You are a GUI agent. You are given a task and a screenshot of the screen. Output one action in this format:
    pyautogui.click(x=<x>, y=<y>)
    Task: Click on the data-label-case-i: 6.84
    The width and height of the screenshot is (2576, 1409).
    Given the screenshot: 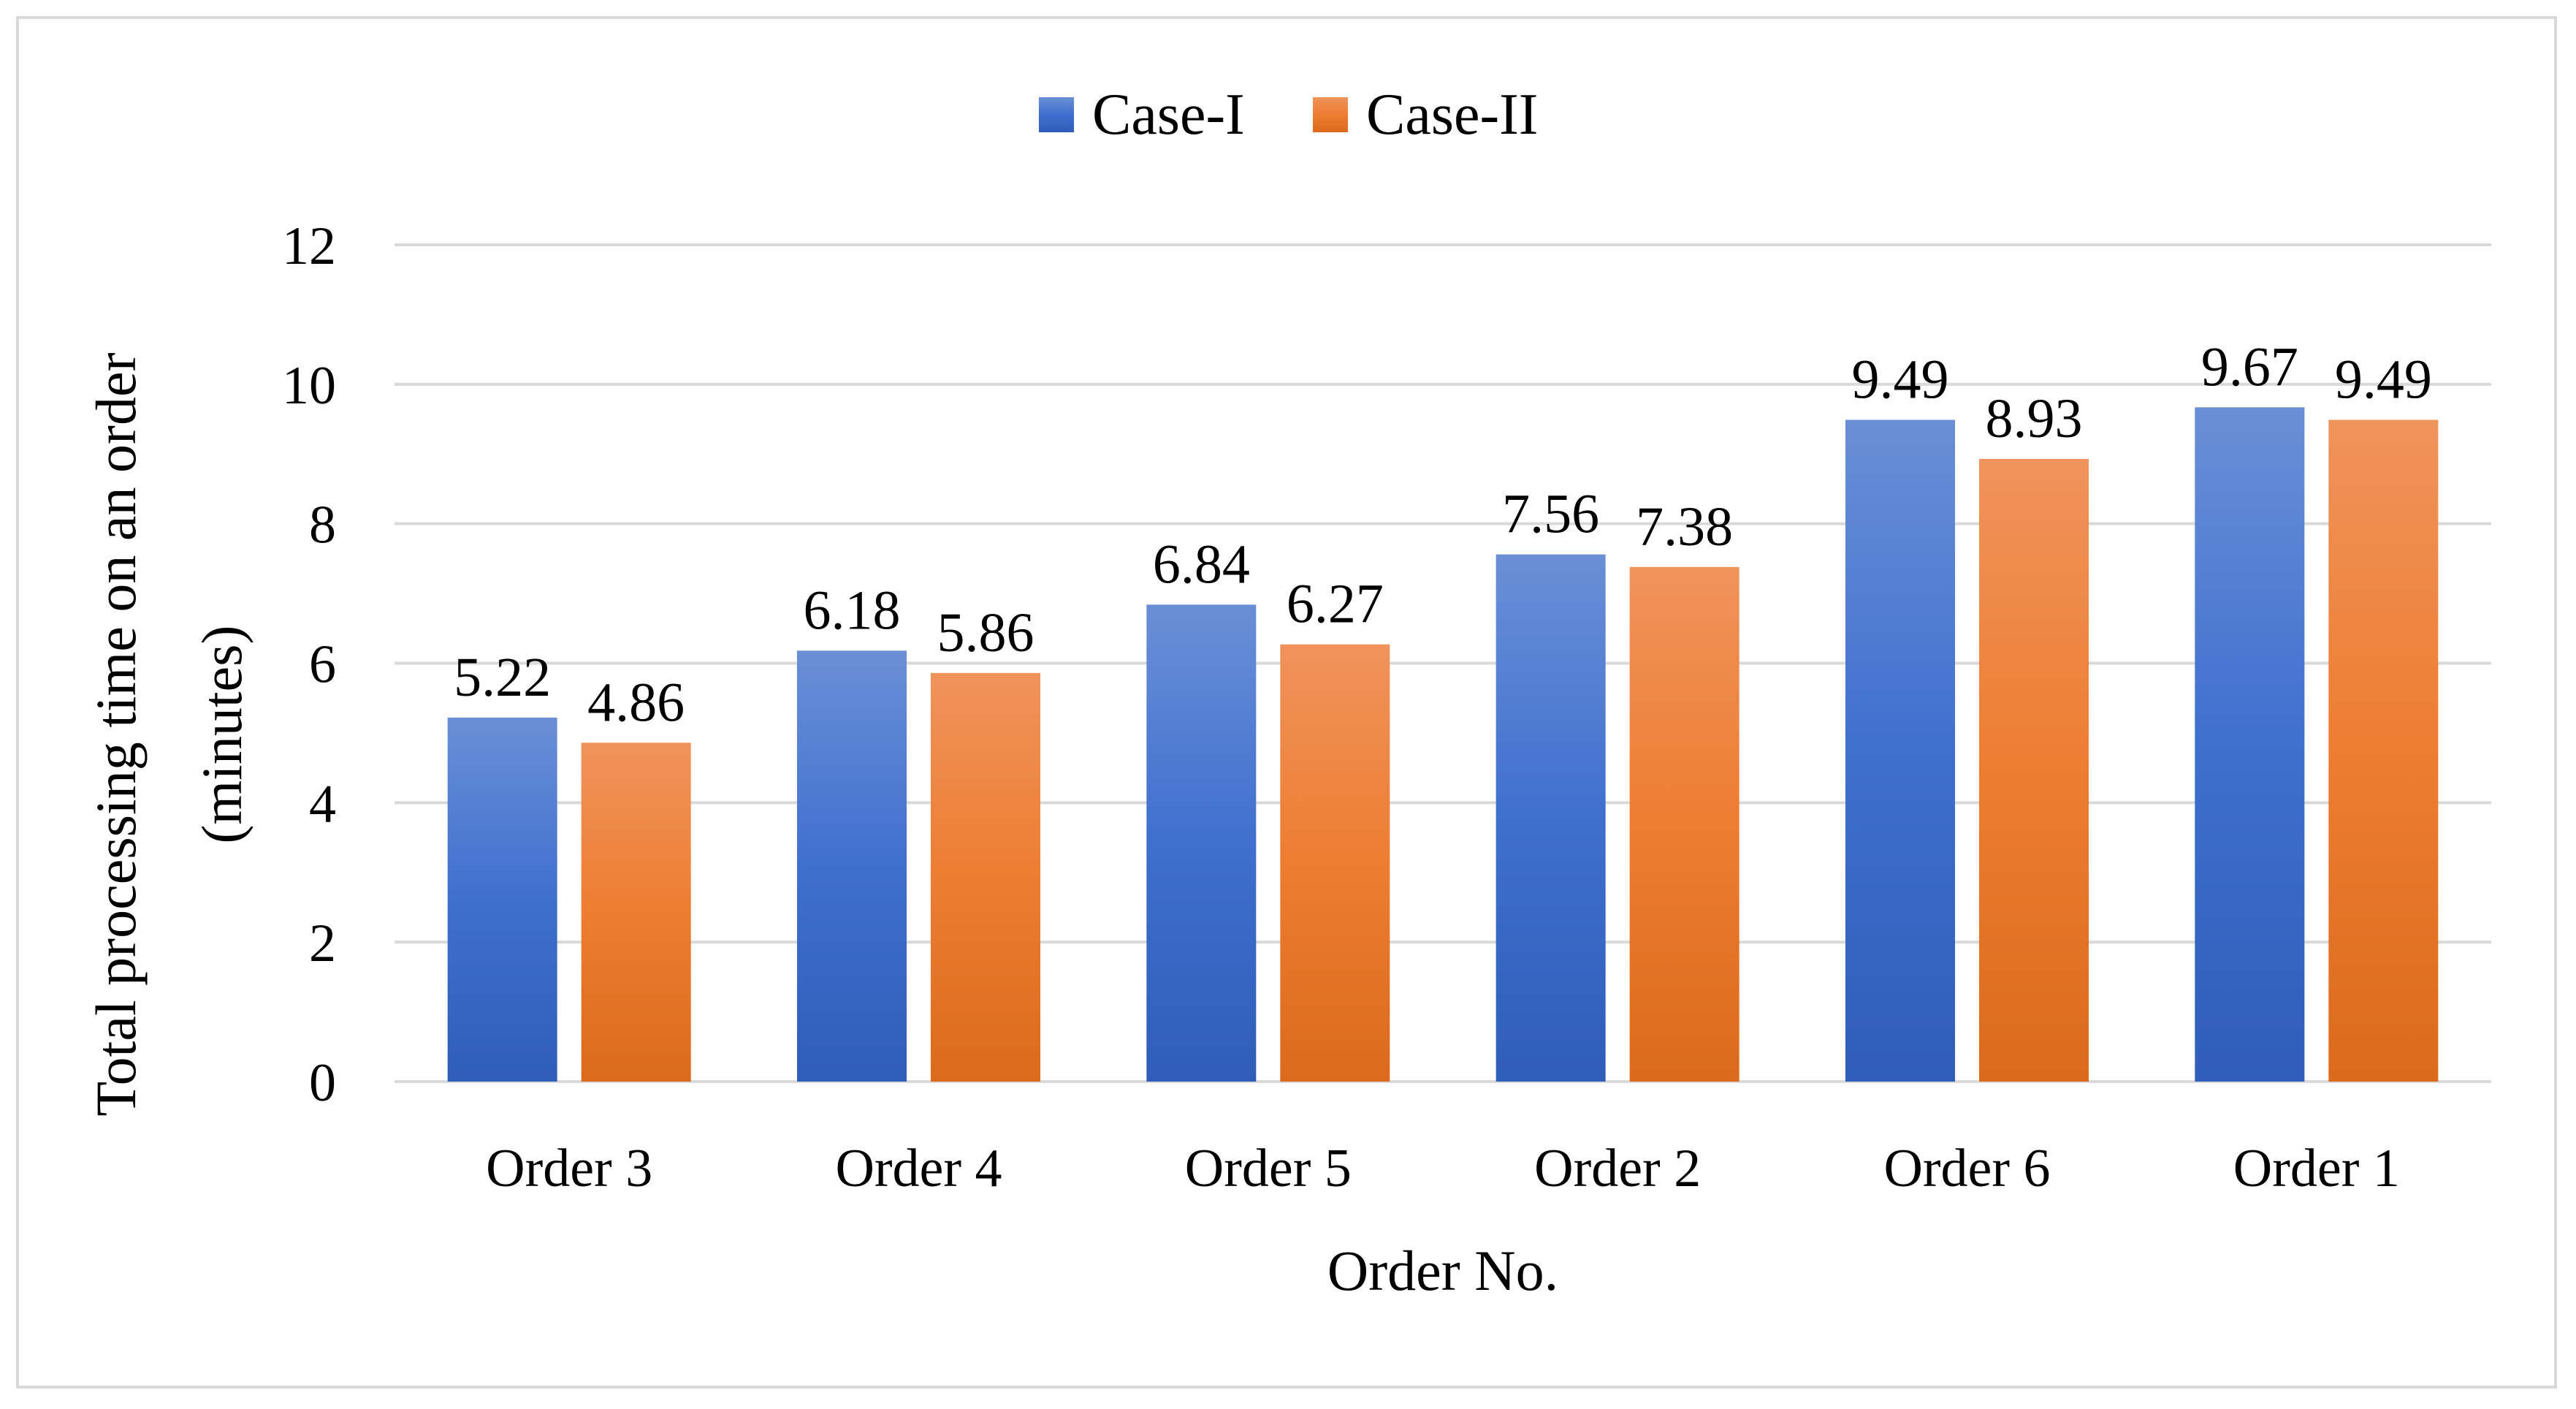 What is the action you would take?
    pyautogui.click(x=1202, y=564)
    